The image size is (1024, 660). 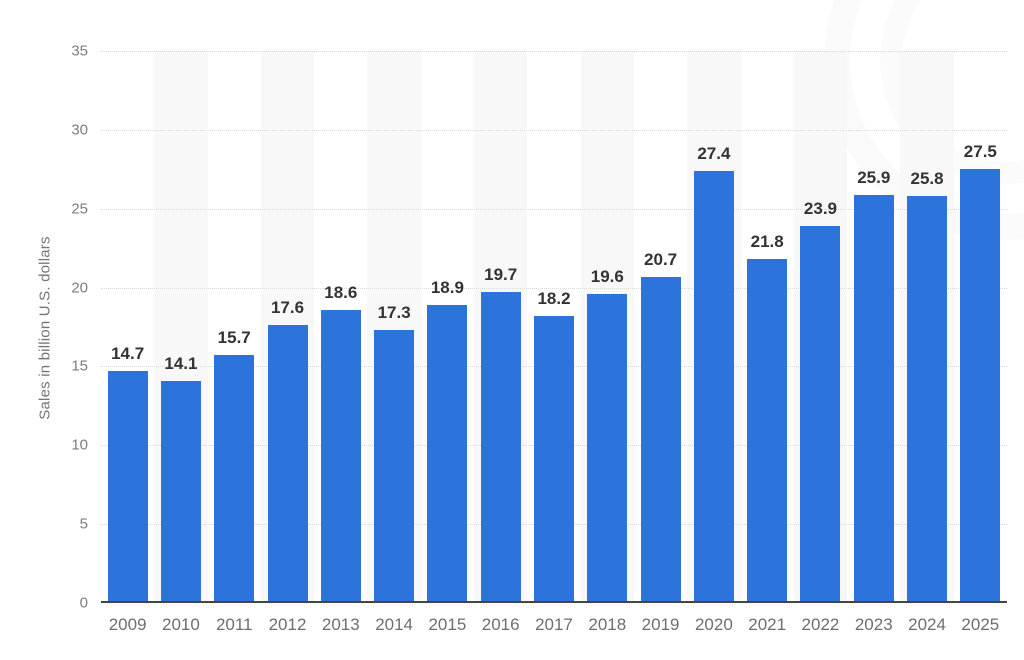 What do you see at coordinates (500, 624) in the screenshot?
I see `x-tick-2016: 2016` at bounding box center [500, 624].